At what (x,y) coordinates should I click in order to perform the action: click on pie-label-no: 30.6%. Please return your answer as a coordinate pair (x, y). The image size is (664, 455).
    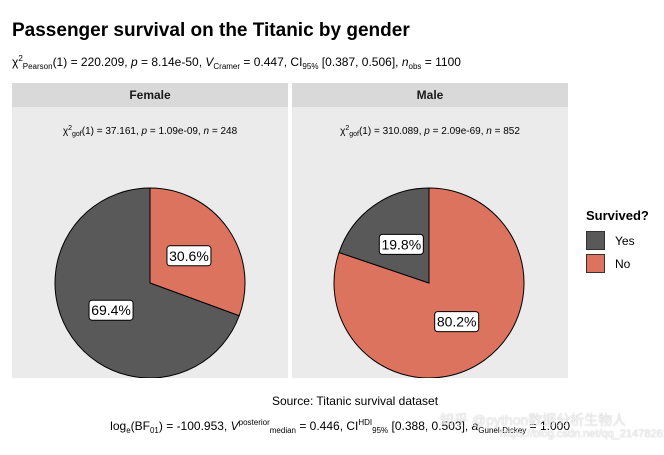
    Looking at the image, I should click on (189, 256).